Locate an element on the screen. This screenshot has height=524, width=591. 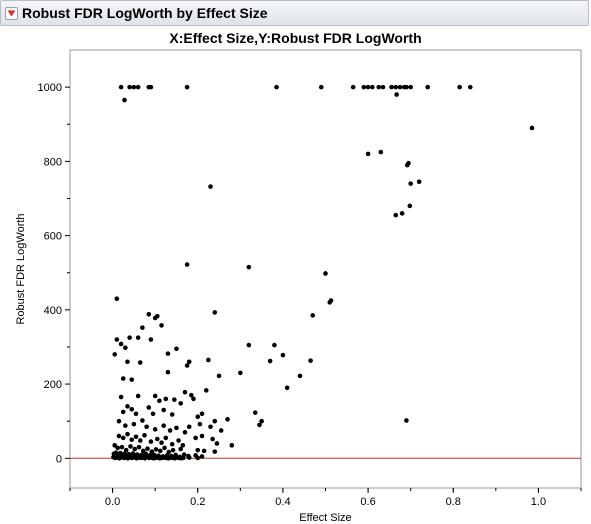
x-tick-label: 0.4 is located at coordinates (282, 502).